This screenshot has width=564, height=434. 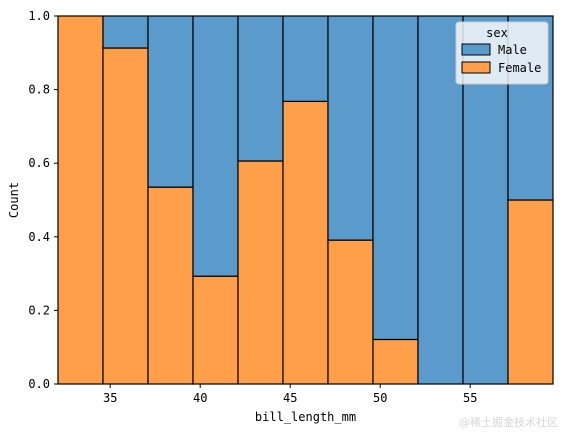 What do you see at coordinates (200, 398) in the screenshot?
I see `x-tick-label: 40` at bounding box center [200, 398].